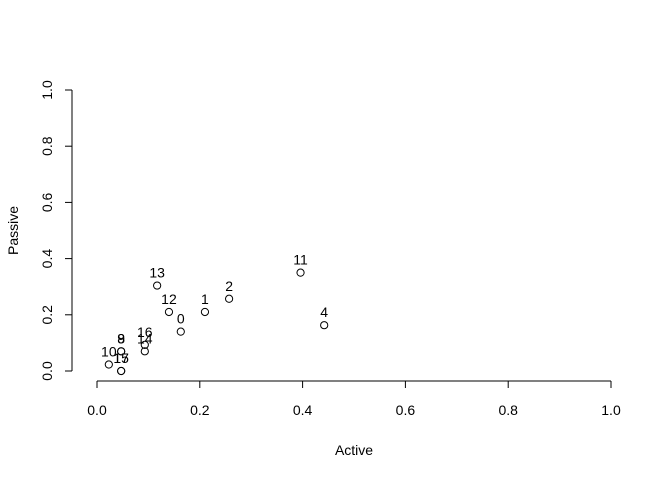 This screenshot has height=480, width=672. Describe the element at coordinates (47, 202) in the screenshot. I see `y-tick-label: 0.6` at that location.